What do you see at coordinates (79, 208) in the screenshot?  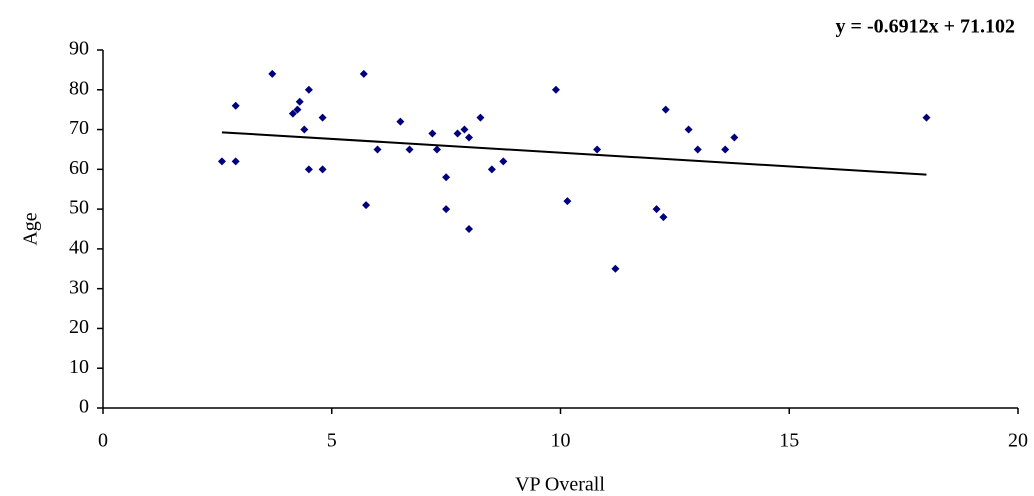 I see `y-tick-label: 50` at bounding box center [79, 208].